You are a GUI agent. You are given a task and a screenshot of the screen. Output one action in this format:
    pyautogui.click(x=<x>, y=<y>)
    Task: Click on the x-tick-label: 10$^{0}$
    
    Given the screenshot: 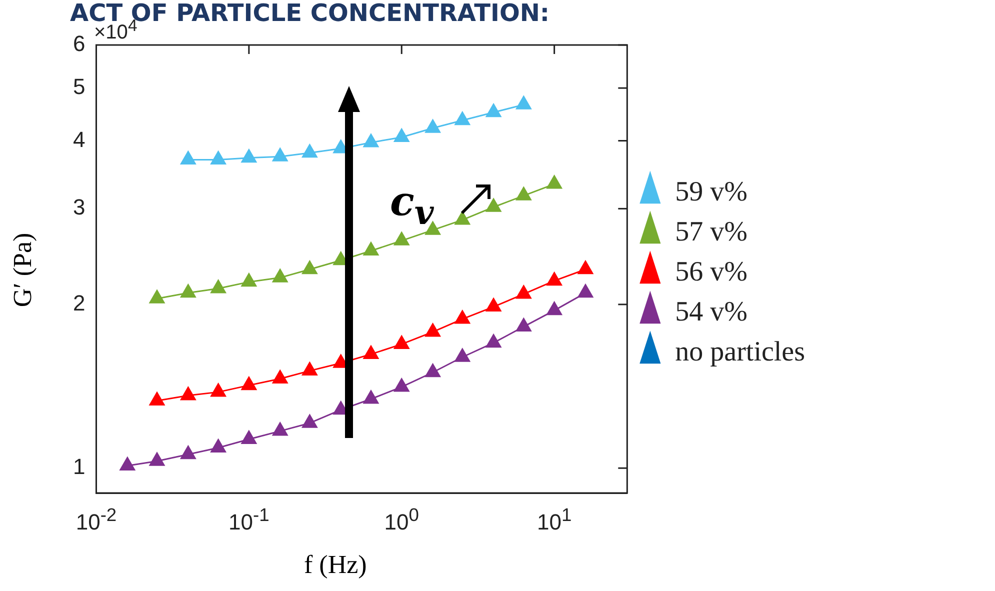 What is the action you would take?
    pyautogui.click(x=401, y=518)
    